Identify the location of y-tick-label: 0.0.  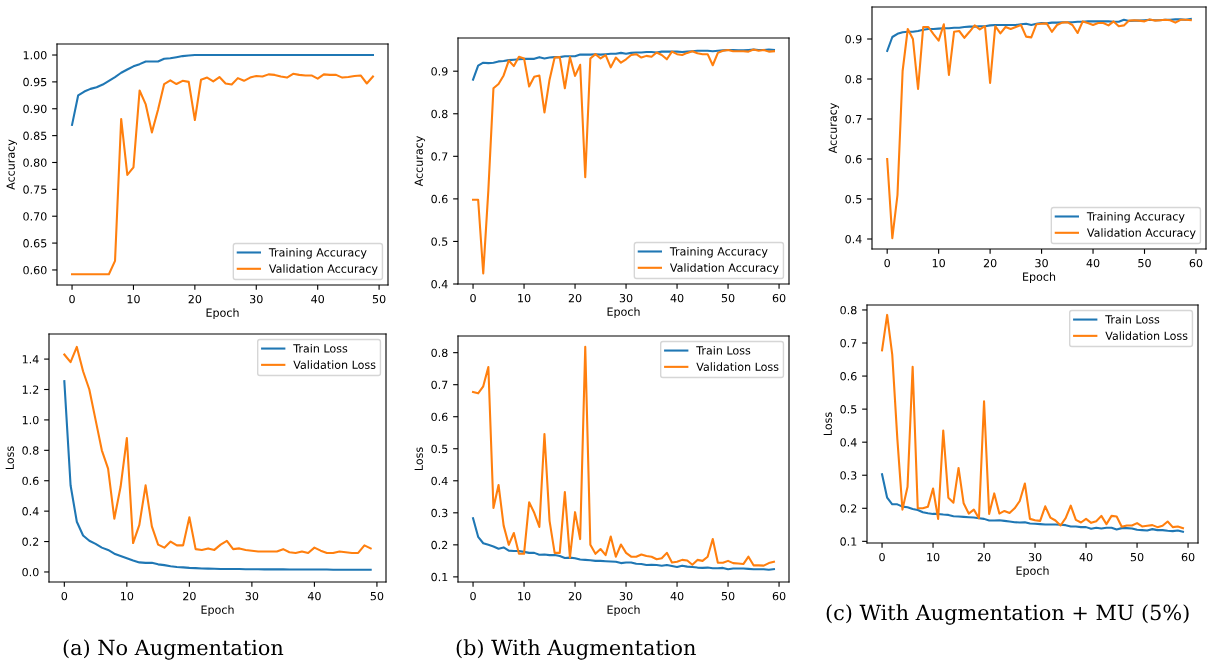
(30, 572).